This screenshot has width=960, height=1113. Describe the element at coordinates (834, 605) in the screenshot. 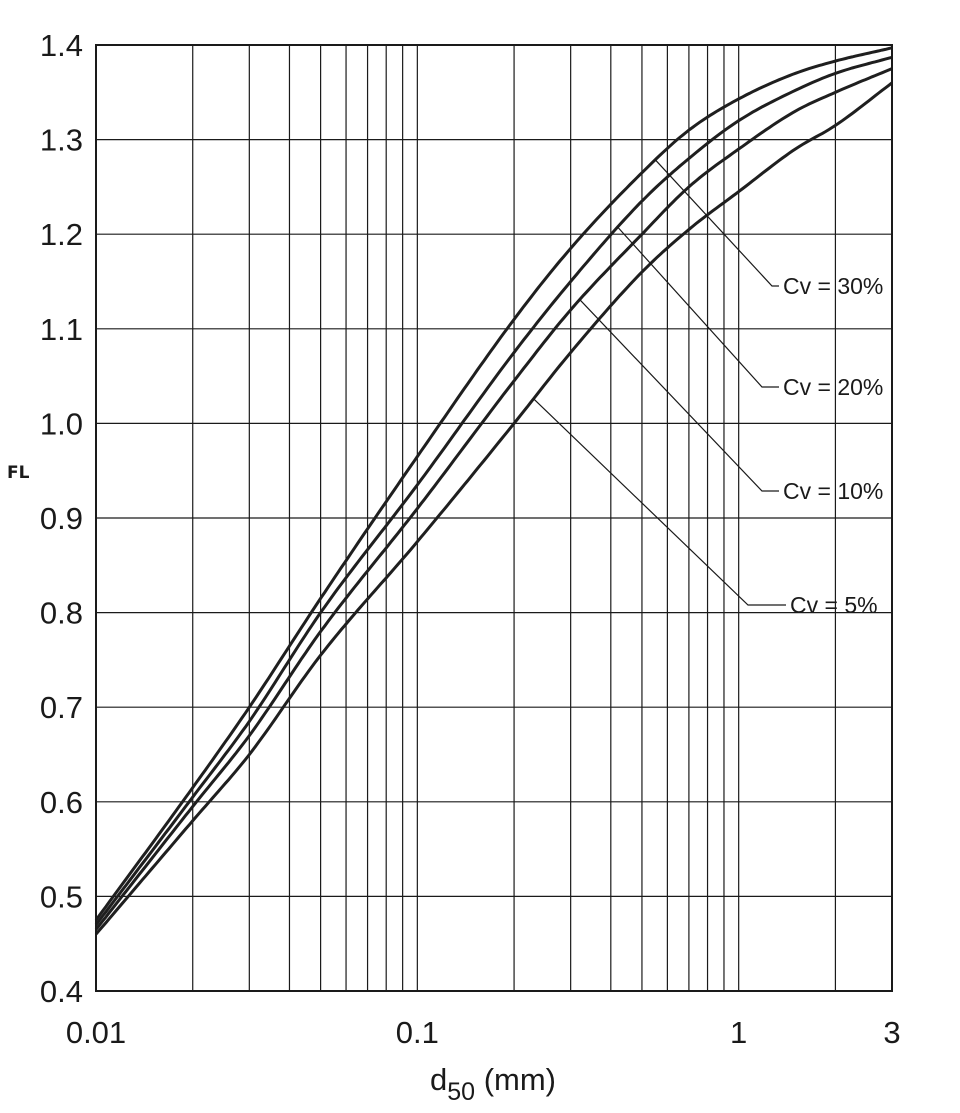

I see `series-label-4: Cv = 5%` at that location.